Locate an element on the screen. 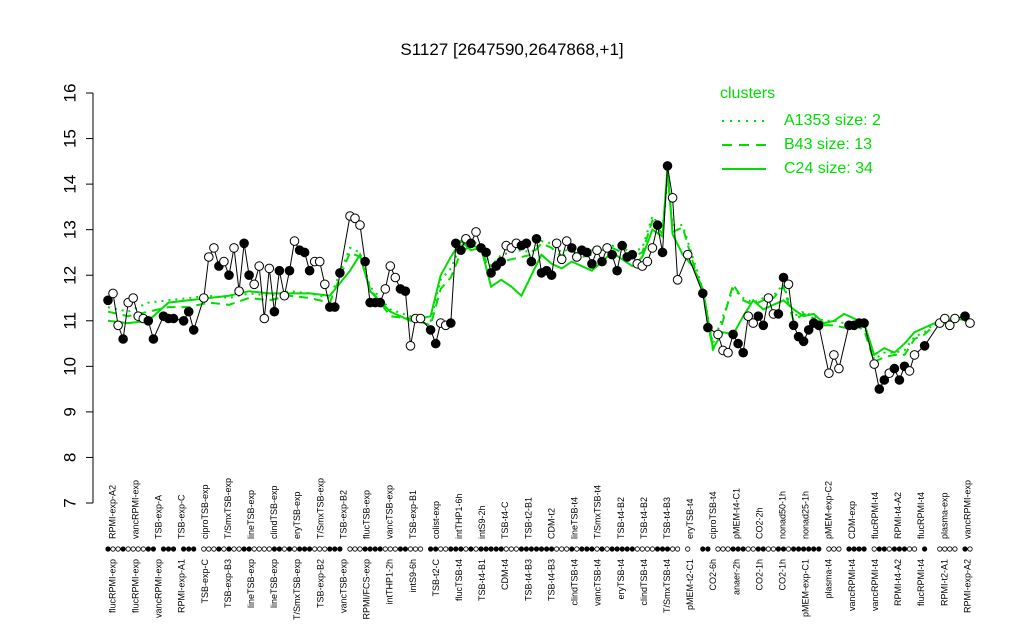 Image resolution: width=1024 pixels, height=640 pixels. legend-entries: A1353 size: 2 B43 size: 13 C24 size: 34 is located at coordinates (801, 144).